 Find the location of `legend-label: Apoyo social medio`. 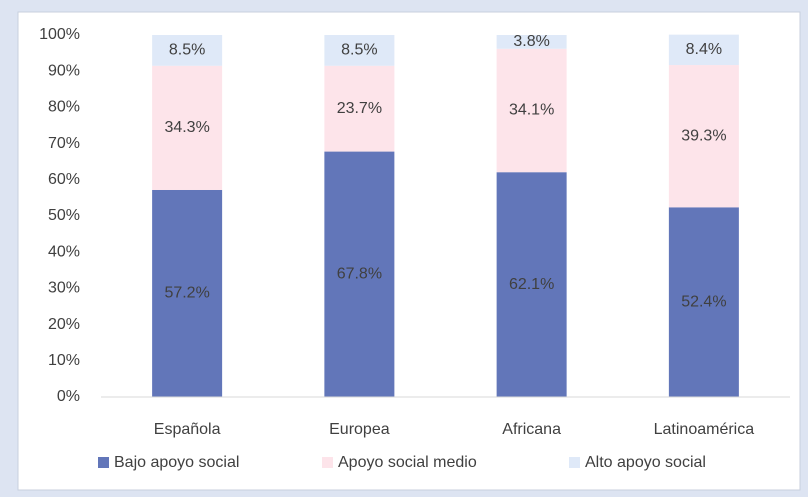

legend-label: Apoyo social medio is located at coordinates (407, 462).